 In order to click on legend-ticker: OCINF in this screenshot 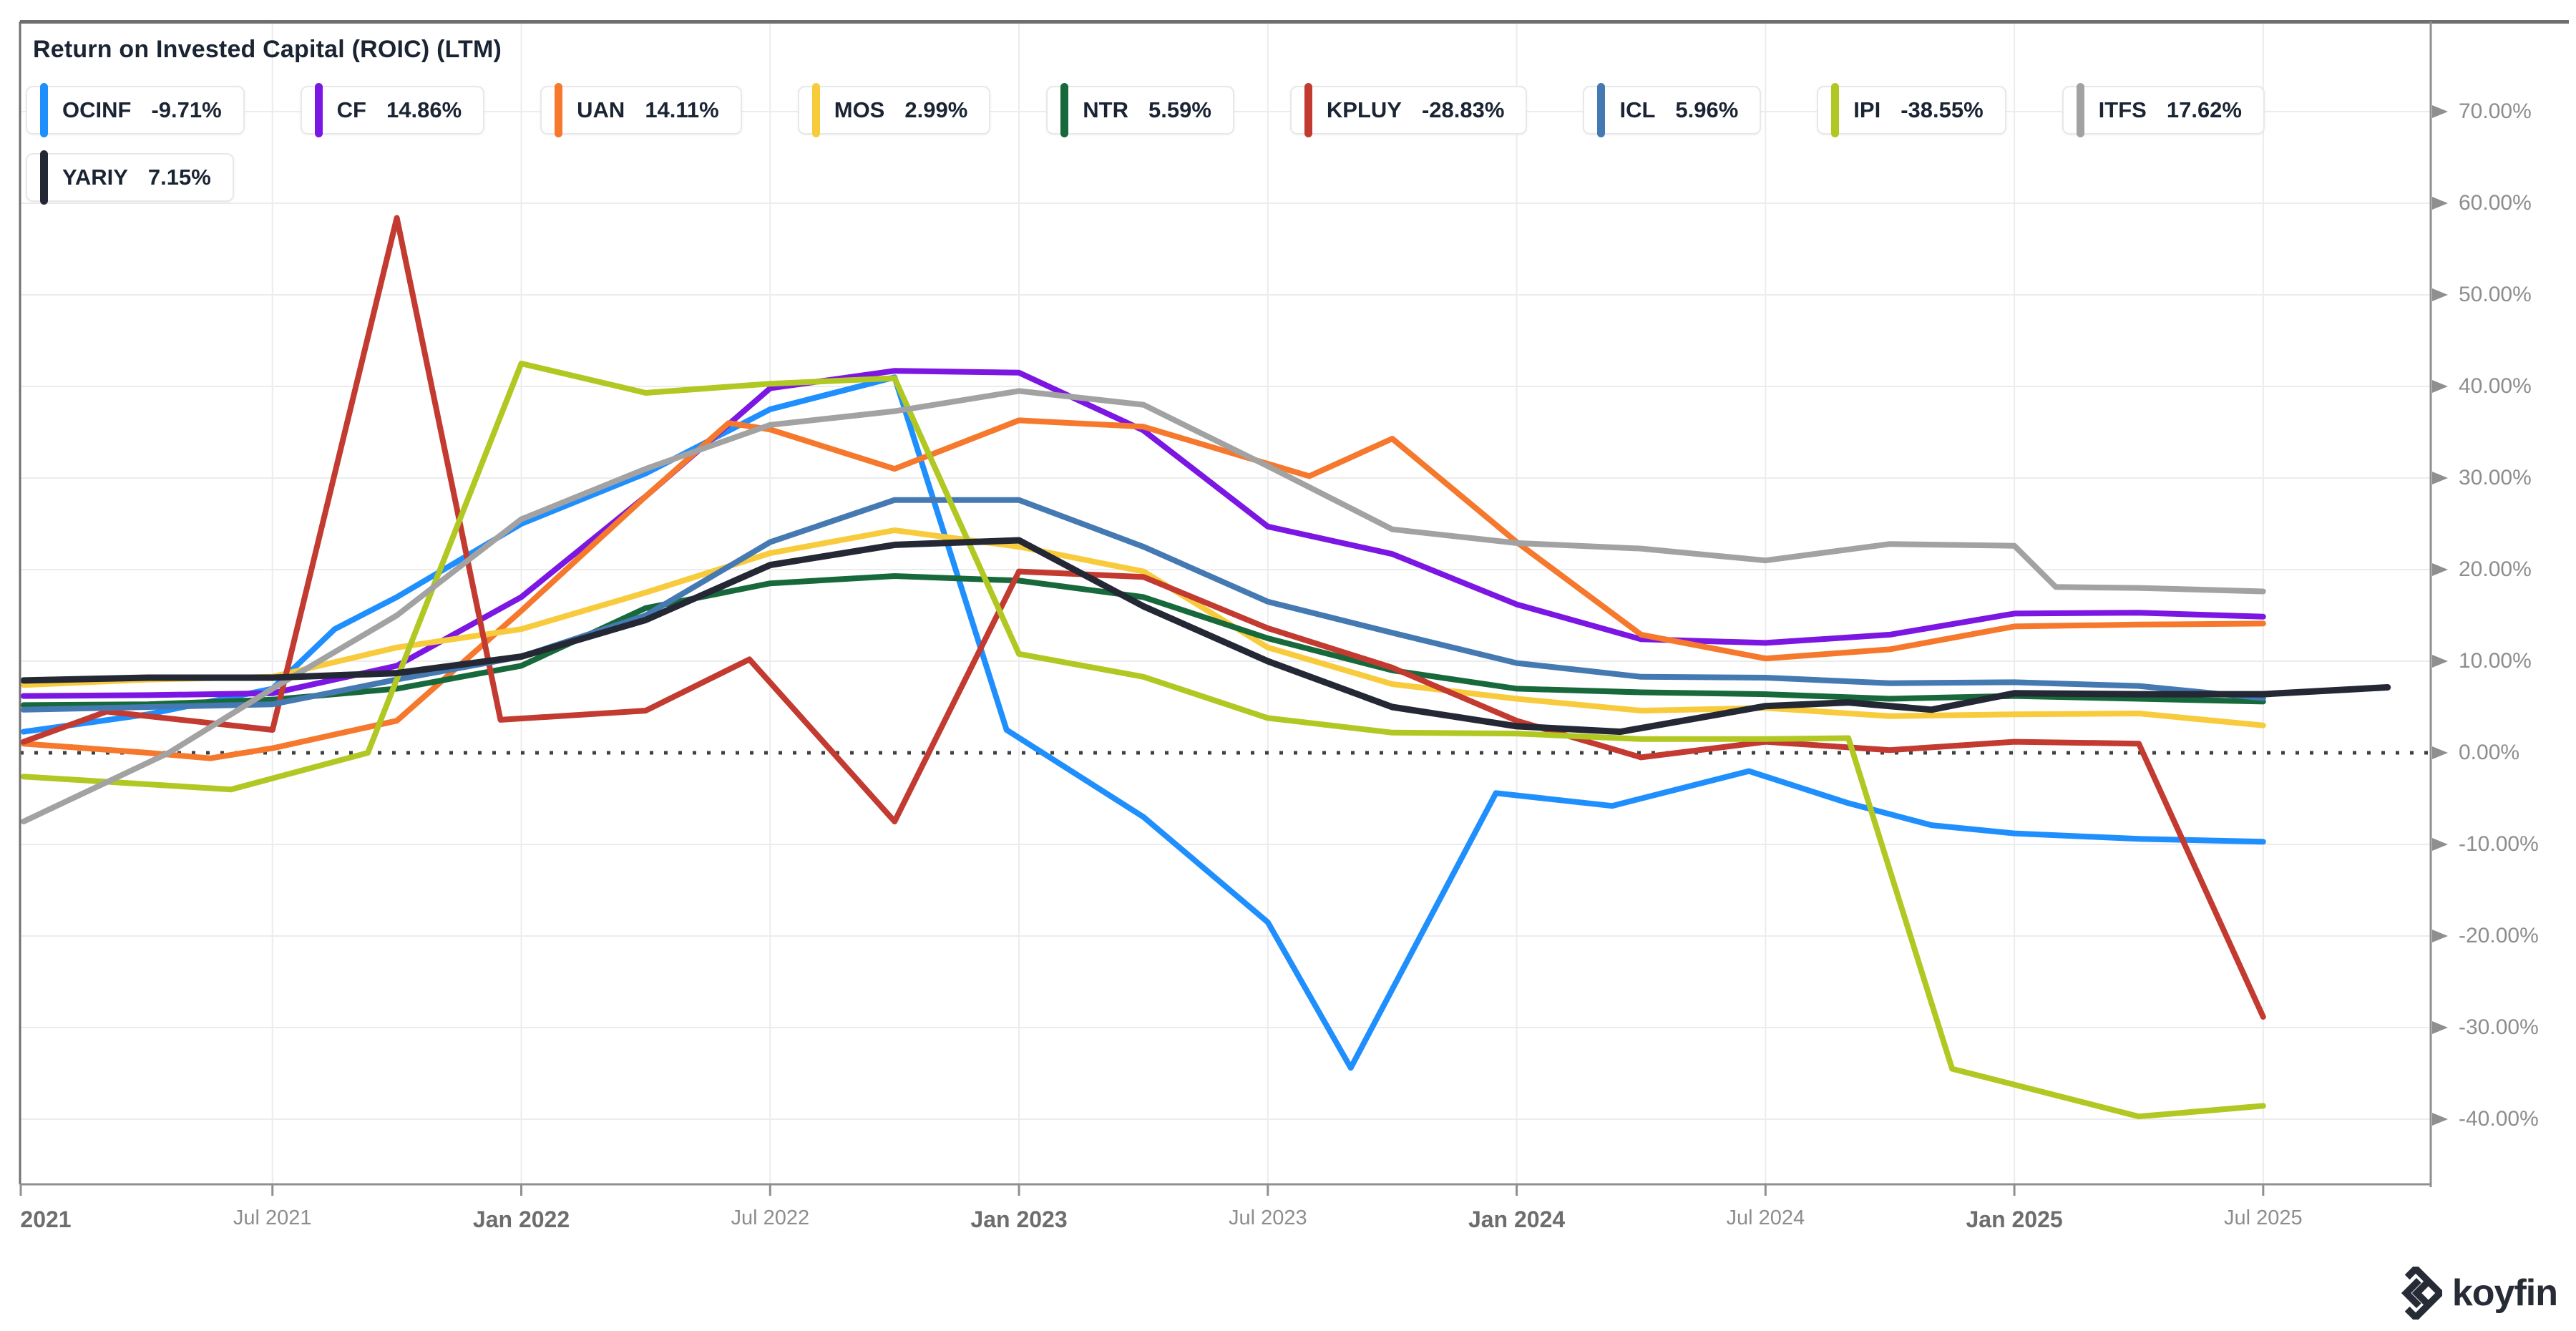, I will do `click(97, 109)`.